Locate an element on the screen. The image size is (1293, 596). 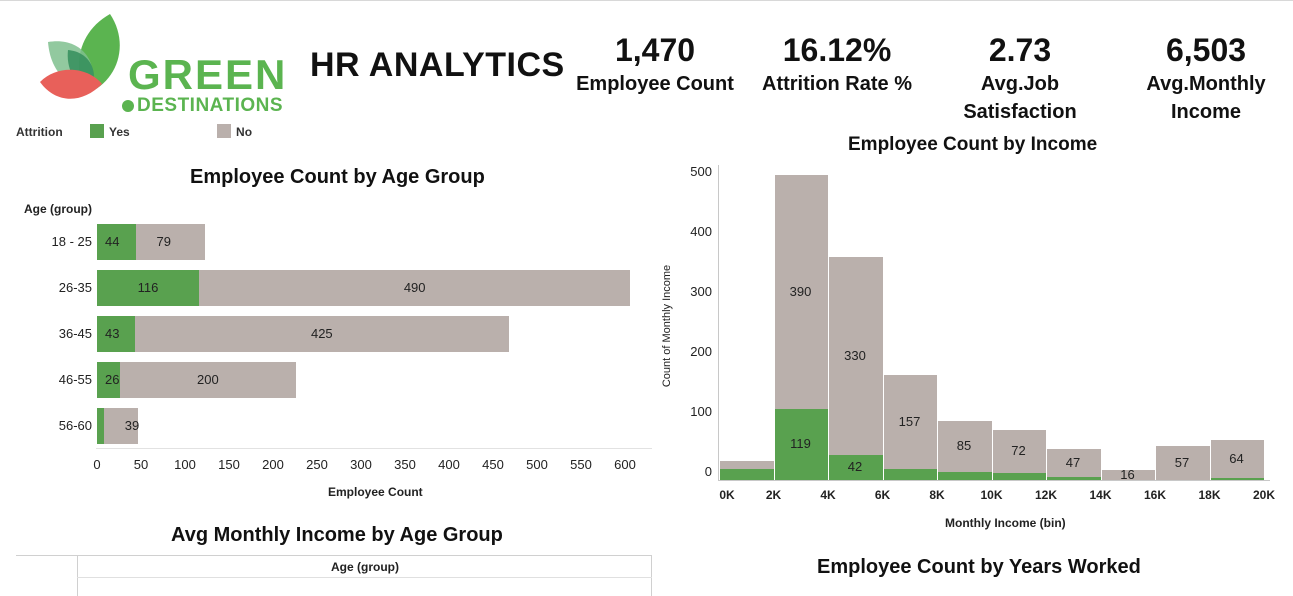
legend-title: Attrition is located at coordinates (39, 132).